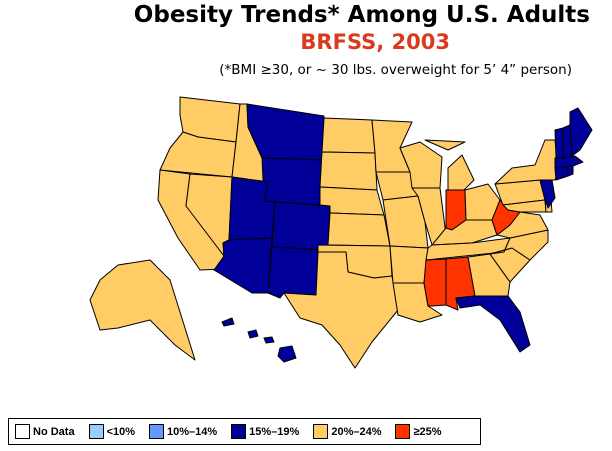 Image resolution: width=612 pixels, height=451 pixels. What do you see at coordinates (375, 42) in the screenshot?
I see `map-subtitle: BRFSS, 2003` at bounding box center [375, 42].